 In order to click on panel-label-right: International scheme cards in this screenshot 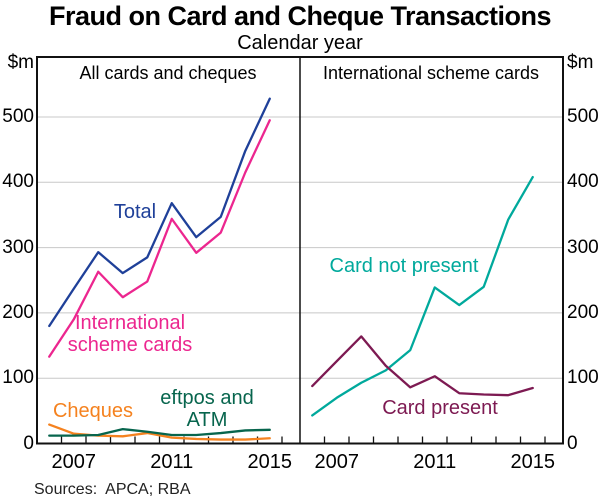, I will do `click(431, 73)`.